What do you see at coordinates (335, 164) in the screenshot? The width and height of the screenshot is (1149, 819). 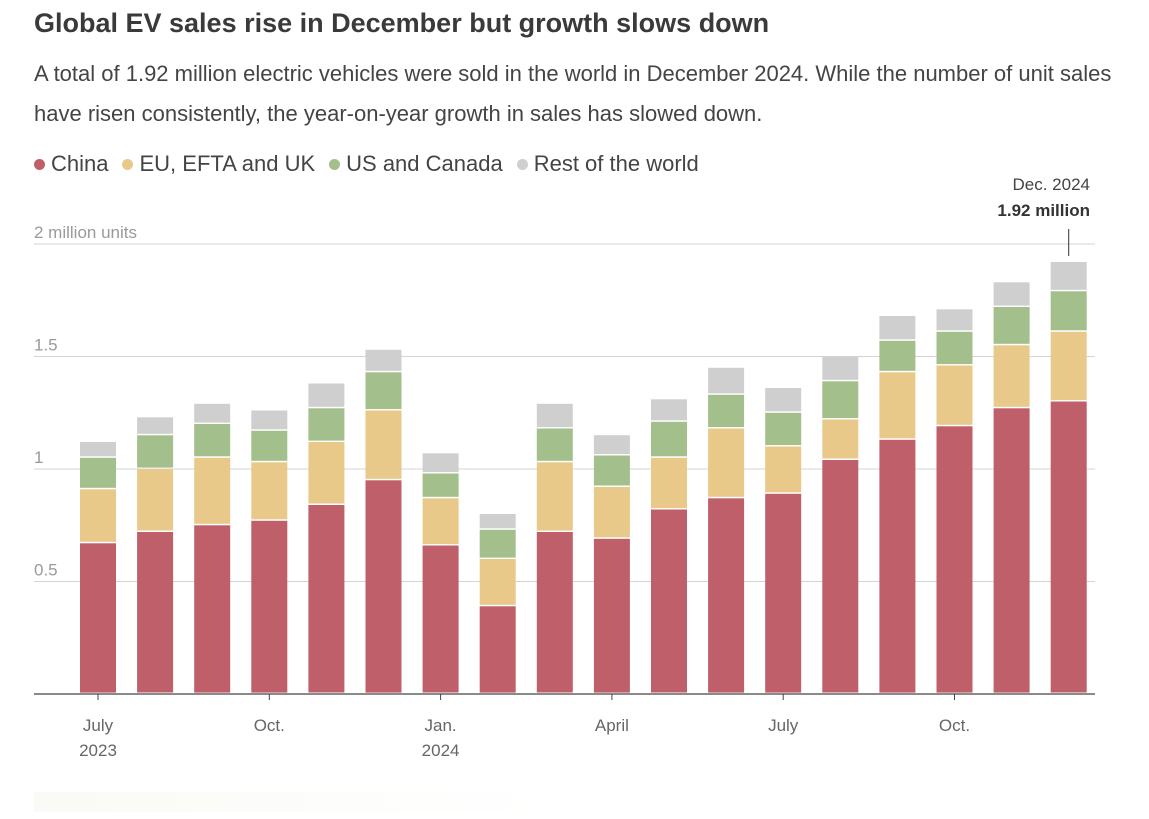 I see `legend-dot-us` at bounding box center [335, 164].